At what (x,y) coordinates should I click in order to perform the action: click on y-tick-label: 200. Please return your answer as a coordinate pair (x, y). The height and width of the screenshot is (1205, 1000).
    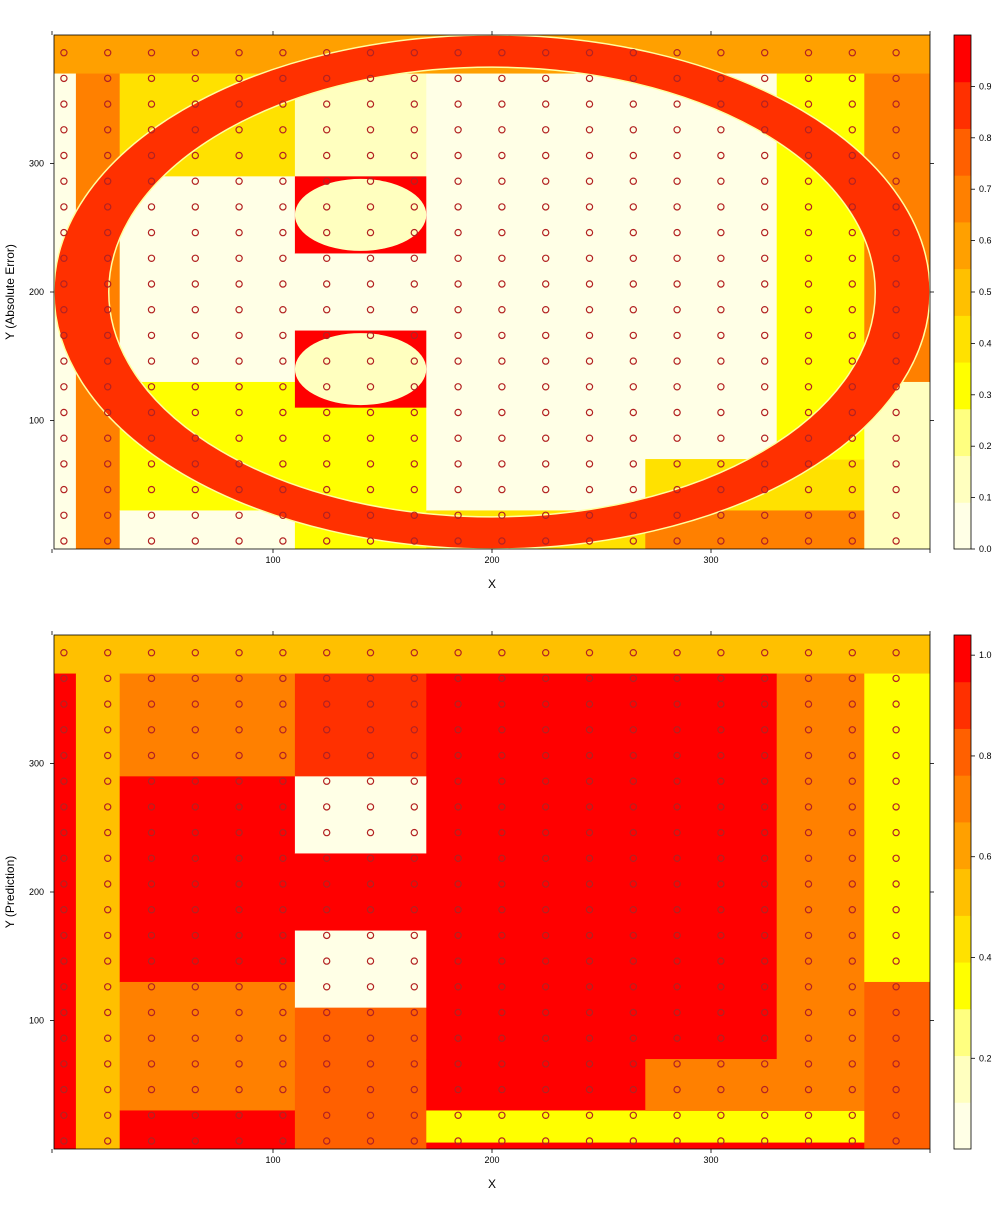
    Looking at the image, I should click on (36, 292).